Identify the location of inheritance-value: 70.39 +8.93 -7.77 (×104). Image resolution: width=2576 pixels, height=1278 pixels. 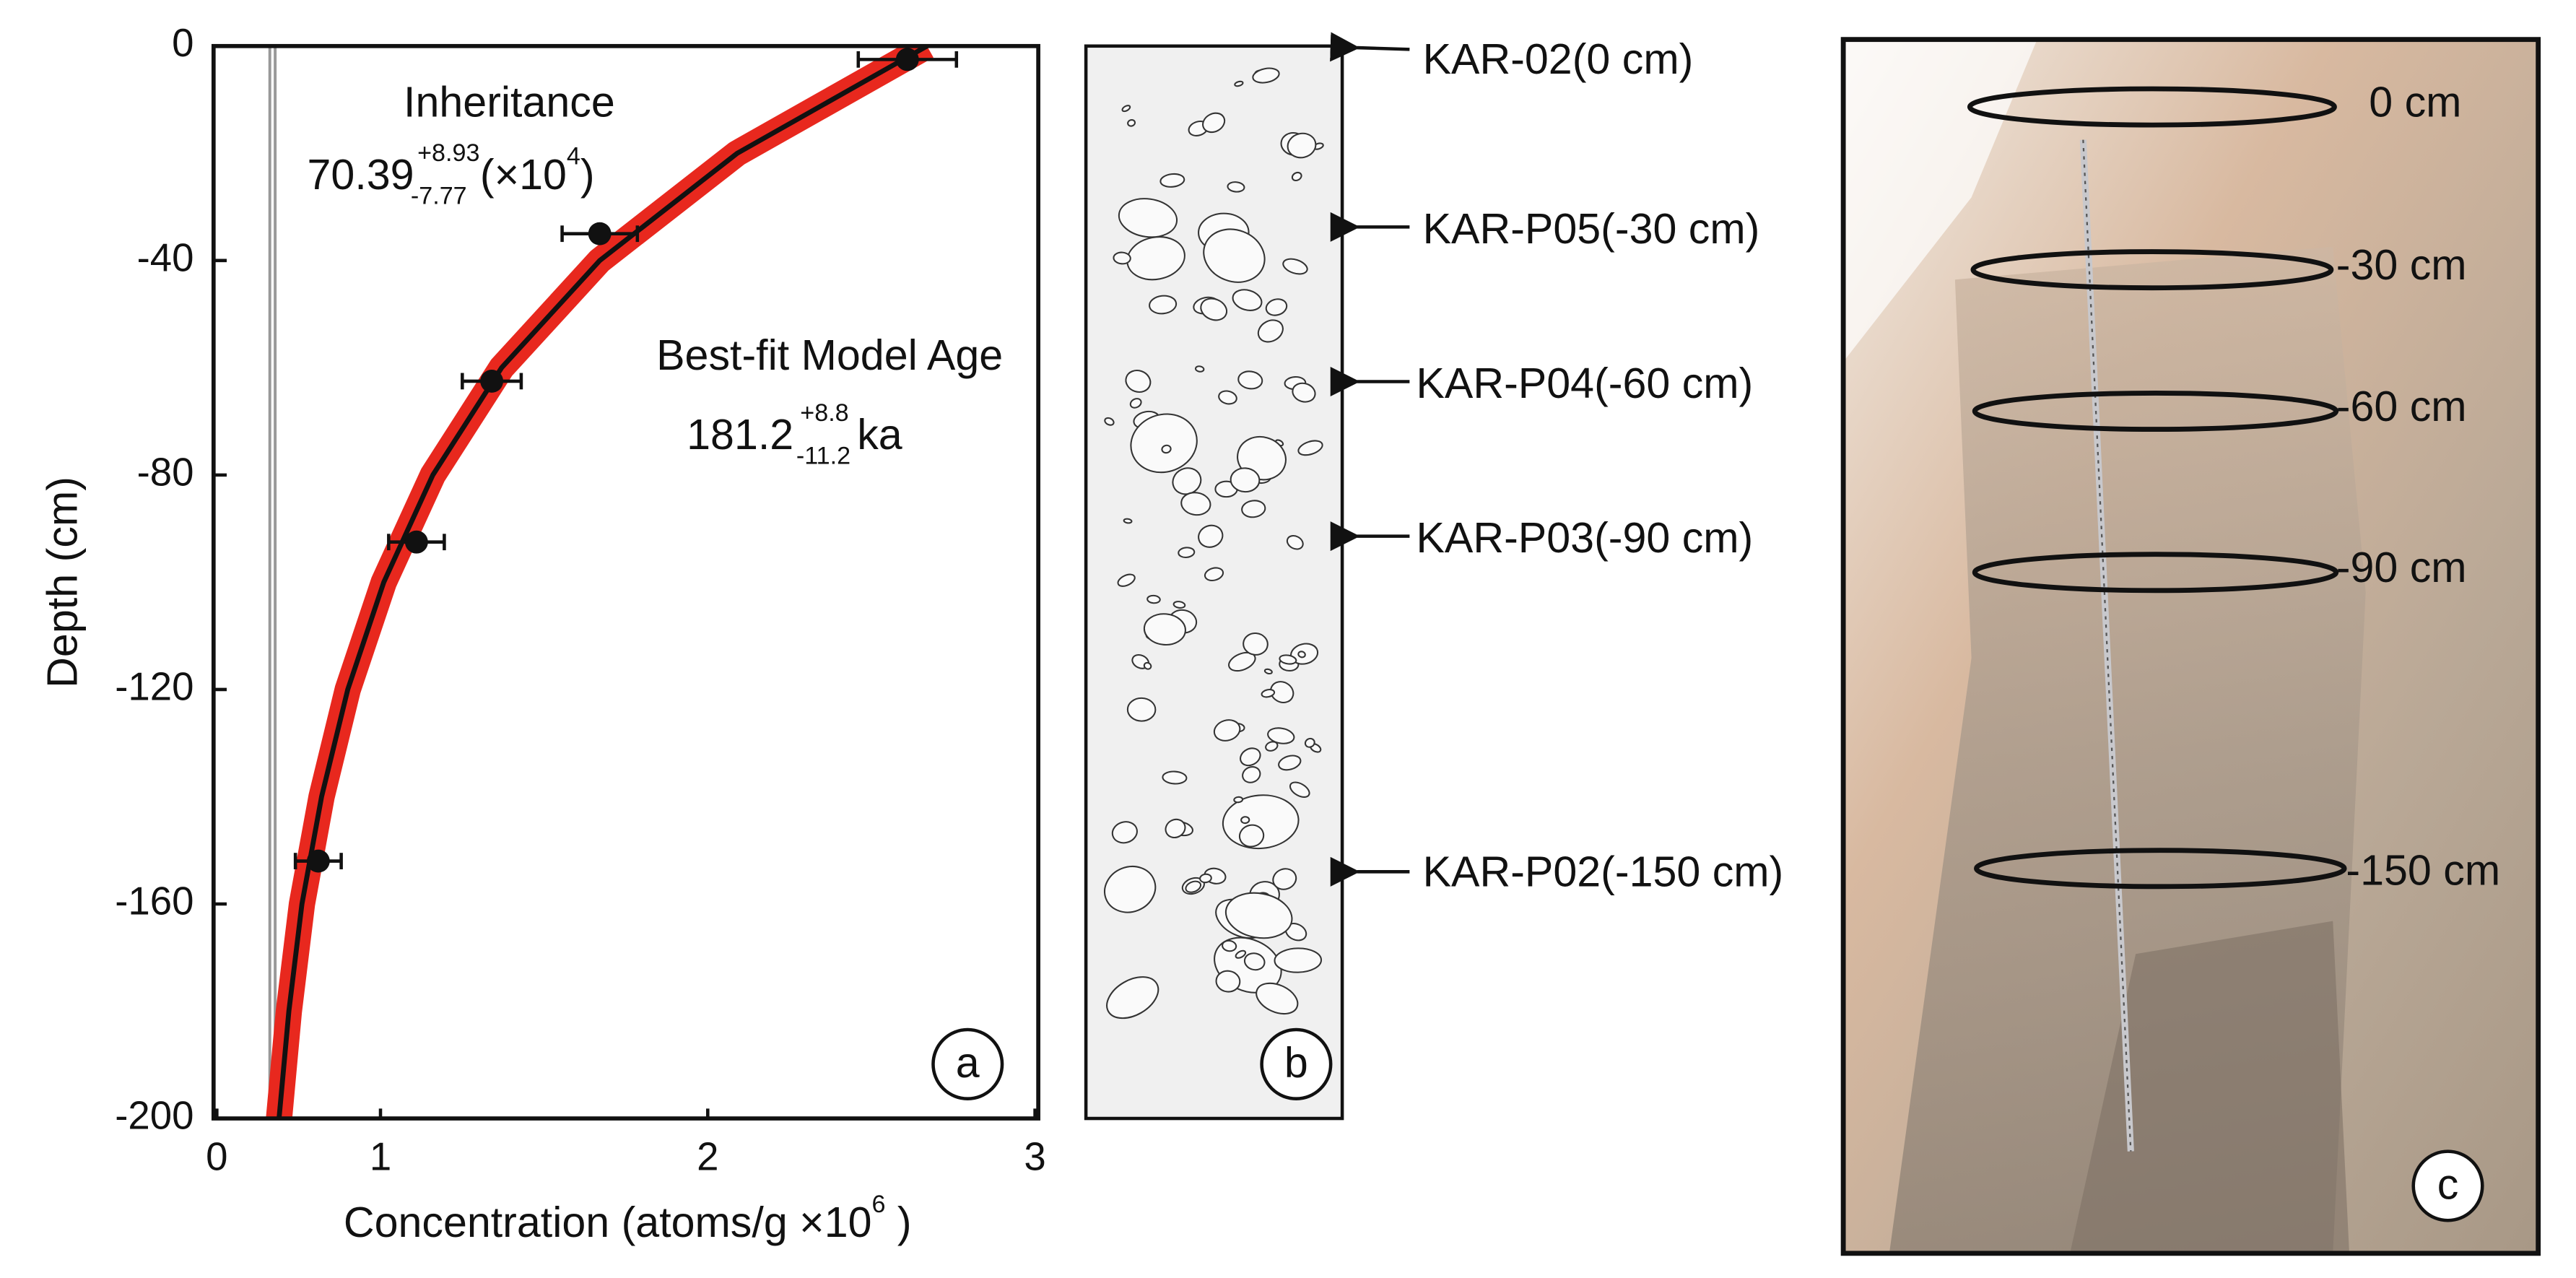
(452, 174).